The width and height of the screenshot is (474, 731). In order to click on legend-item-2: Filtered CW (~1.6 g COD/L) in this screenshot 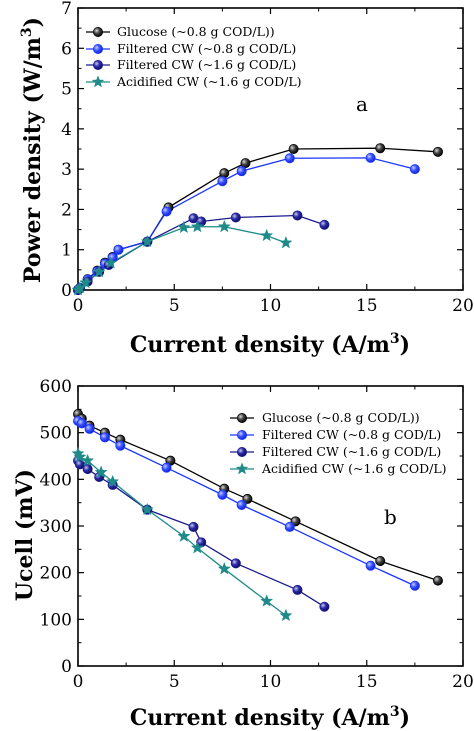, I will do `click(335, 451)`.